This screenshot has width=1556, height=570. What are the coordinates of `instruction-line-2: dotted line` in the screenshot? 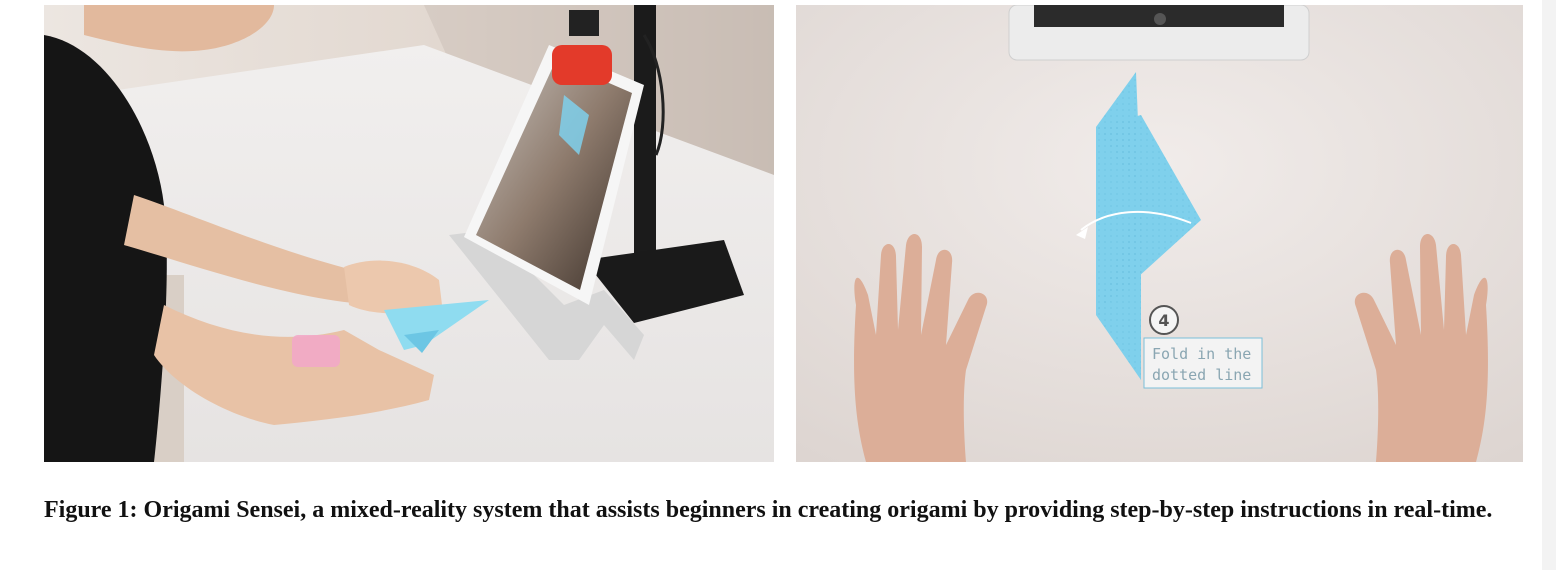 It's located at (1201, 375).